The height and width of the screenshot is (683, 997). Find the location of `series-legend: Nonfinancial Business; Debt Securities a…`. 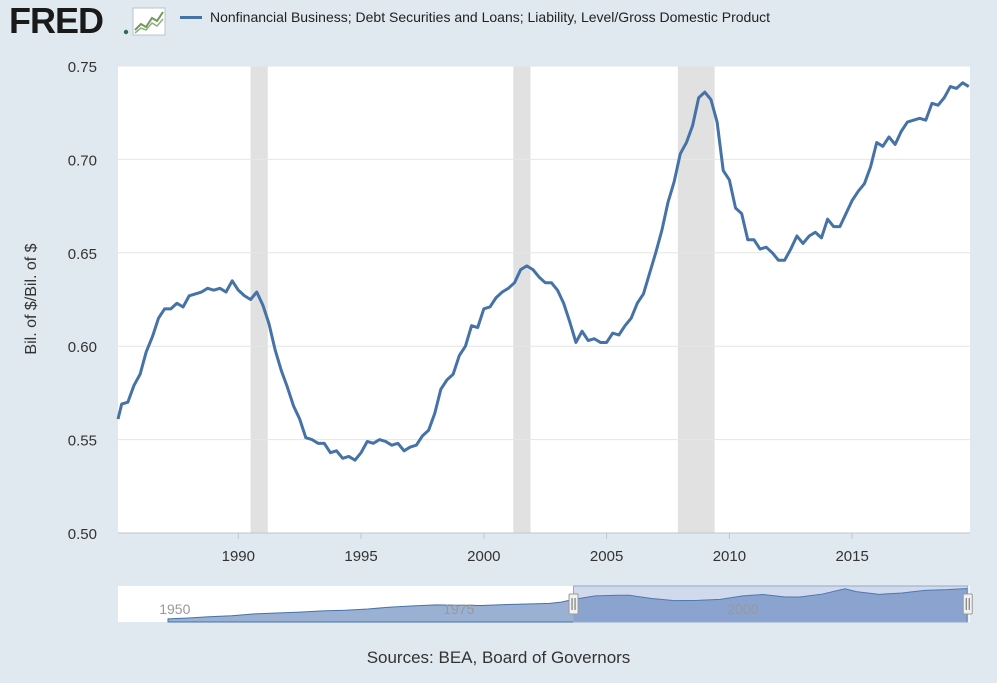

series-legend: Nonfinancial Business; Debt Securities a… is located at coordinates (475, 17).